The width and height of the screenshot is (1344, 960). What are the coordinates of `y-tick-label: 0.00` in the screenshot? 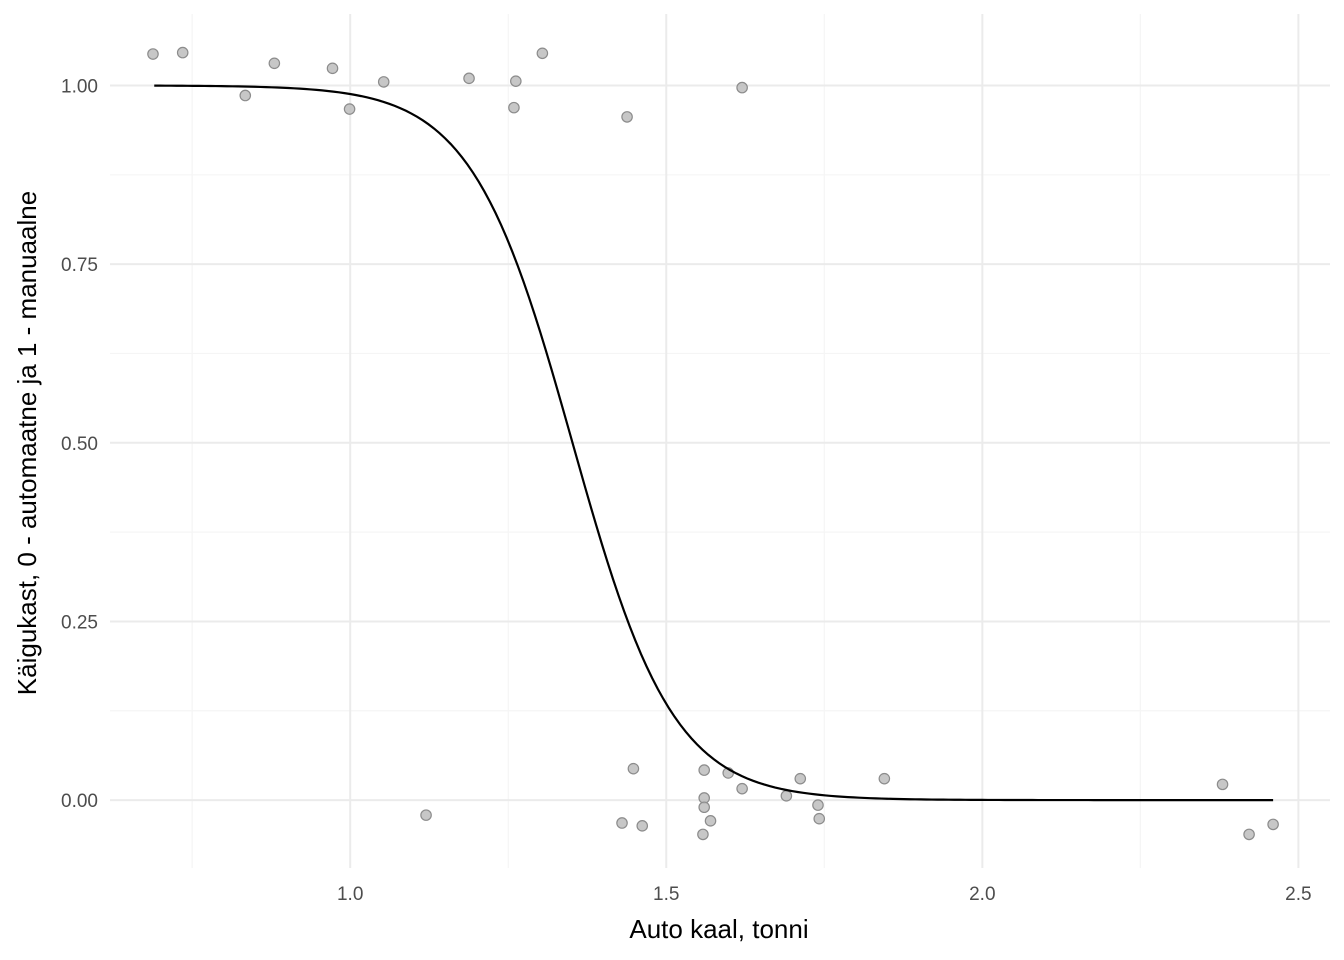 It's located at (79, 801).